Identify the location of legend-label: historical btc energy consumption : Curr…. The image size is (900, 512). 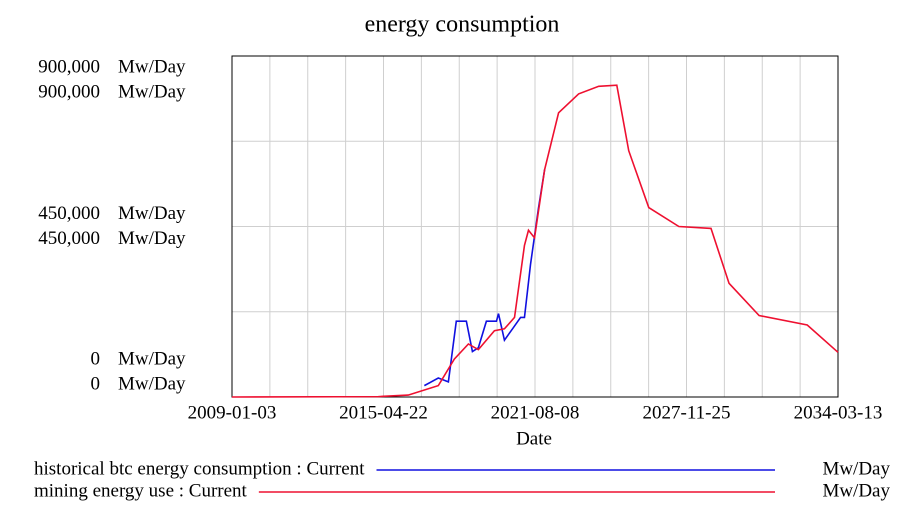
(199, 468).